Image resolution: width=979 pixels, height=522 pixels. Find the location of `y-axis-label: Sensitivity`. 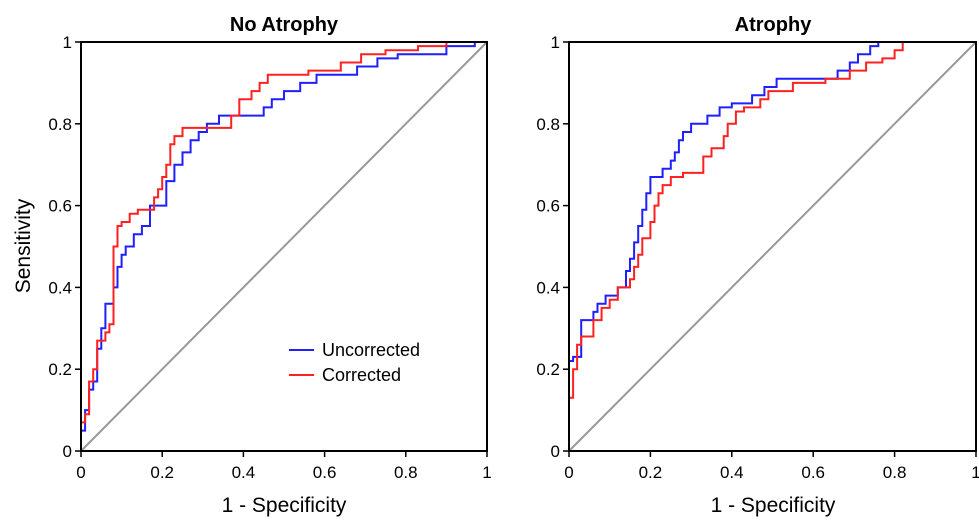

y-axis-label: Sensitivity is located at coordinates (23, 245).